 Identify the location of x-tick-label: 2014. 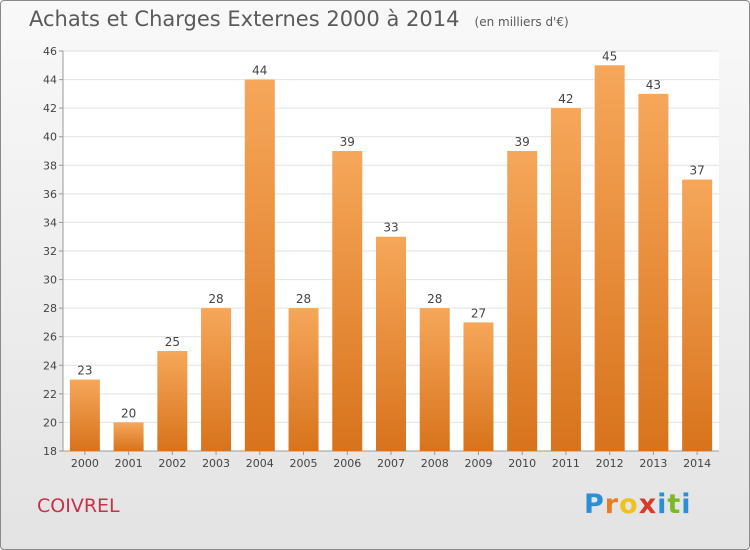
(697, 463).